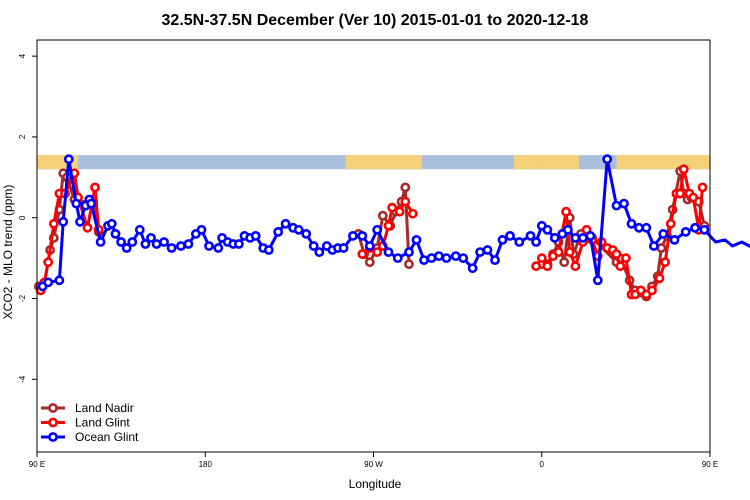 The image size is (750, 500). What do you see at coordinates (27, 218) in the screenshot?
I see `y-axis: -4 -2 0 2 4` at bounding box center [27, 218].